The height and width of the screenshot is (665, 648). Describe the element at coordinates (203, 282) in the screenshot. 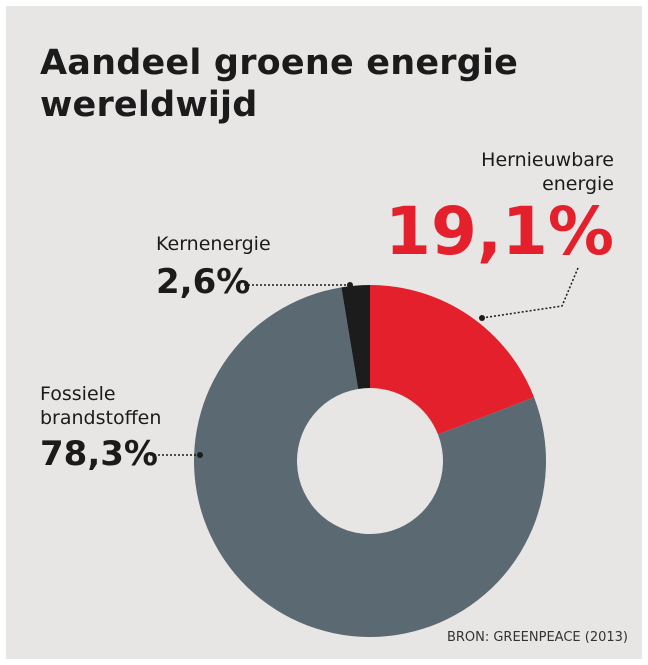

I see `value-label: 2,6%` at that location.